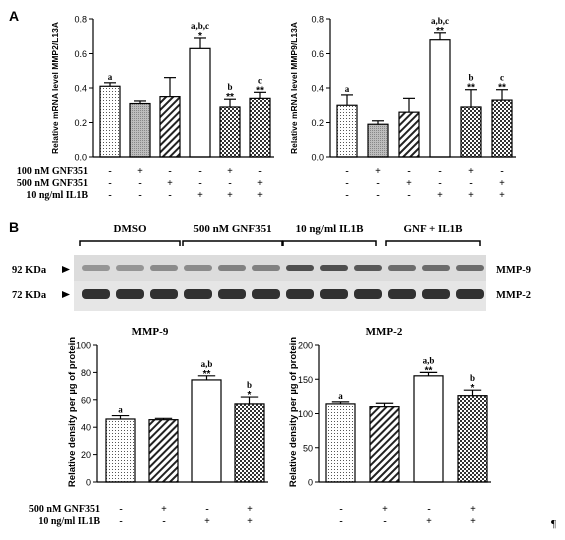  I want to click on y-axis-label: Relative mRNA level MMP9/L13A, so click(294, 88).